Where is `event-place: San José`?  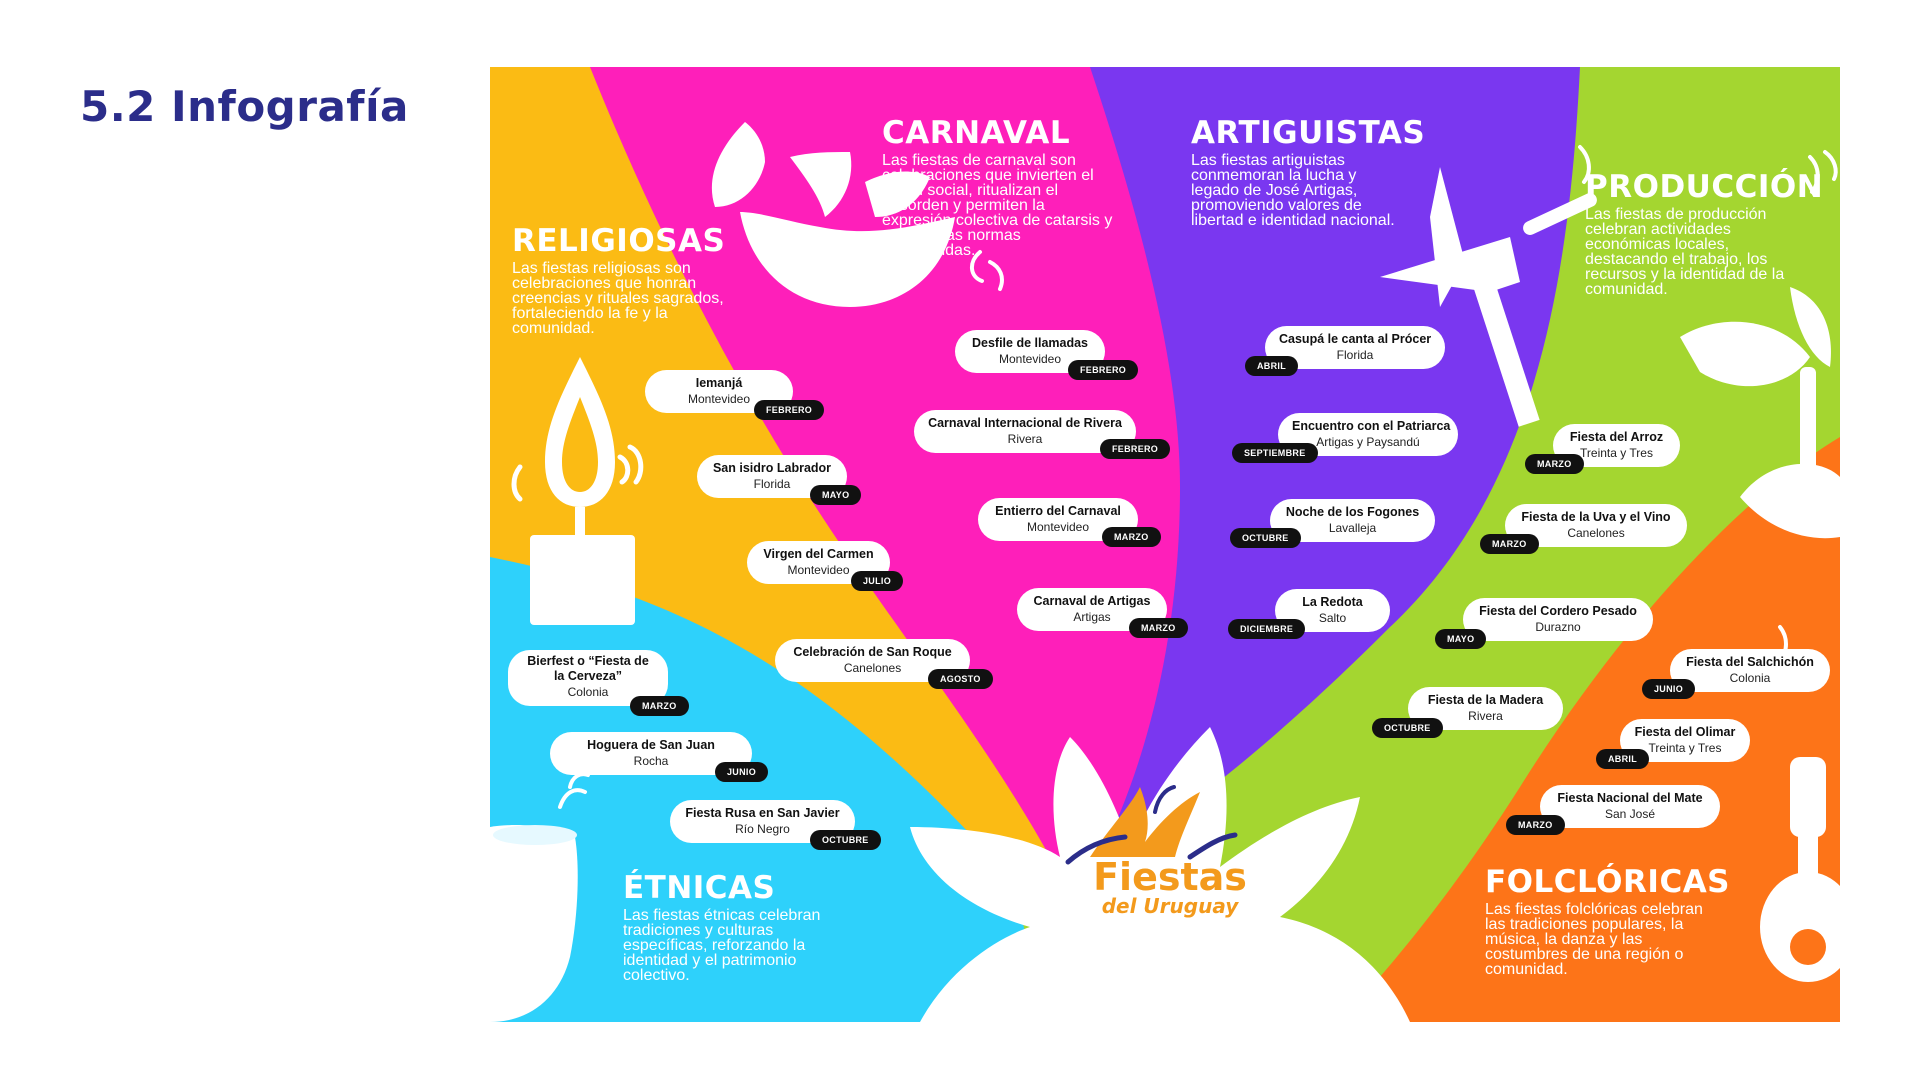 event-place: San José is located at coordinates (1630, 814).